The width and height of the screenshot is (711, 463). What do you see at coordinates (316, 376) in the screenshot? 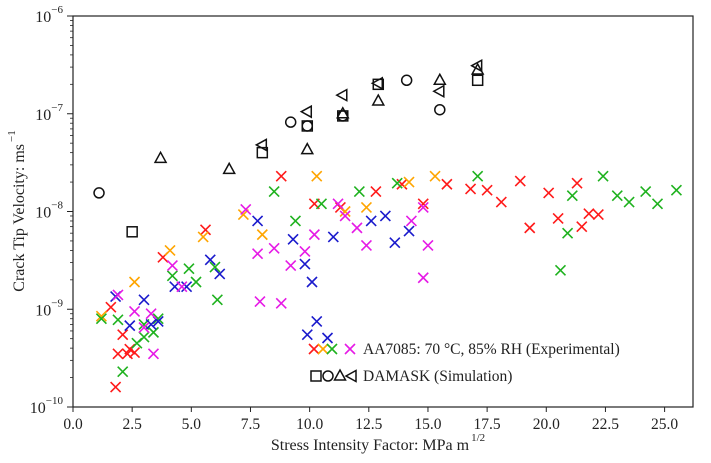
I see `legend-marker-square` at bounding box center [316, 376].